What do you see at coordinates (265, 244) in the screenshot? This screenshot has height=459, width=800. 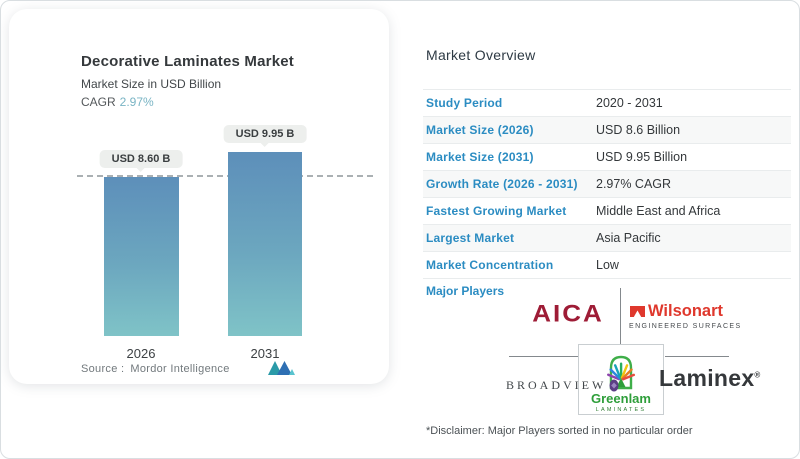 I see `bar-2031` at bounding box center [265, 244].